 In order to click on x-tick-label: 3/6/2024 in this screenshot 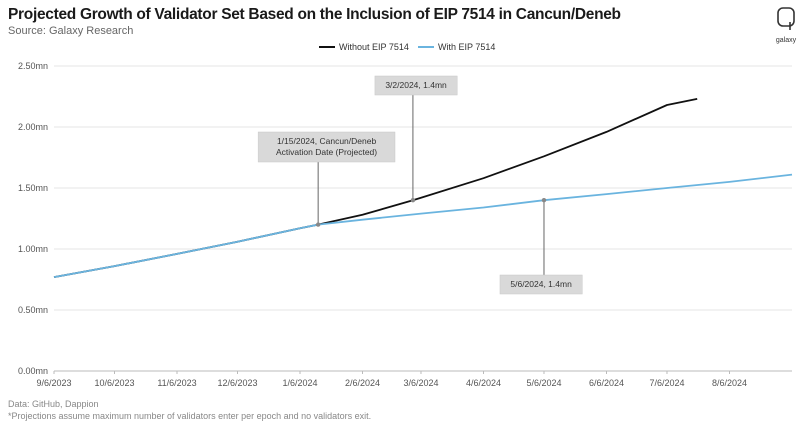, I will do `click(420, 383)`.